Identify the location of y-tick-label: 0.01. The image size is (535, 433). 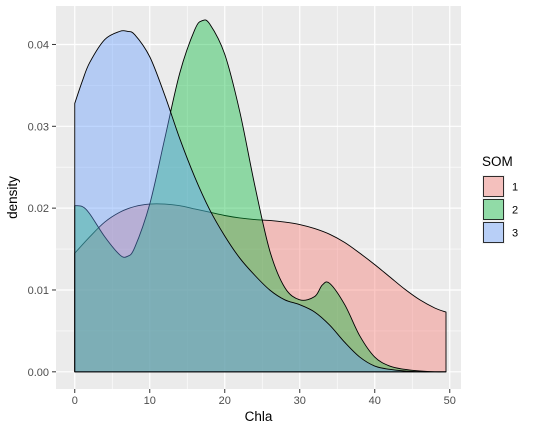
(38, 291).